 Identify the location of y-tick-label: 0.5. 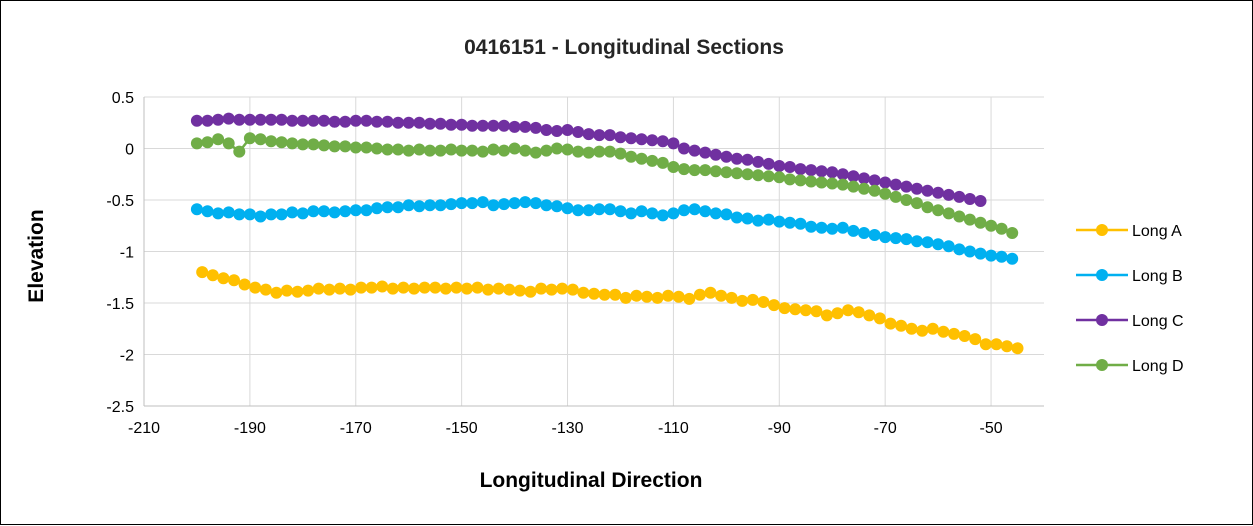
(123, 98).